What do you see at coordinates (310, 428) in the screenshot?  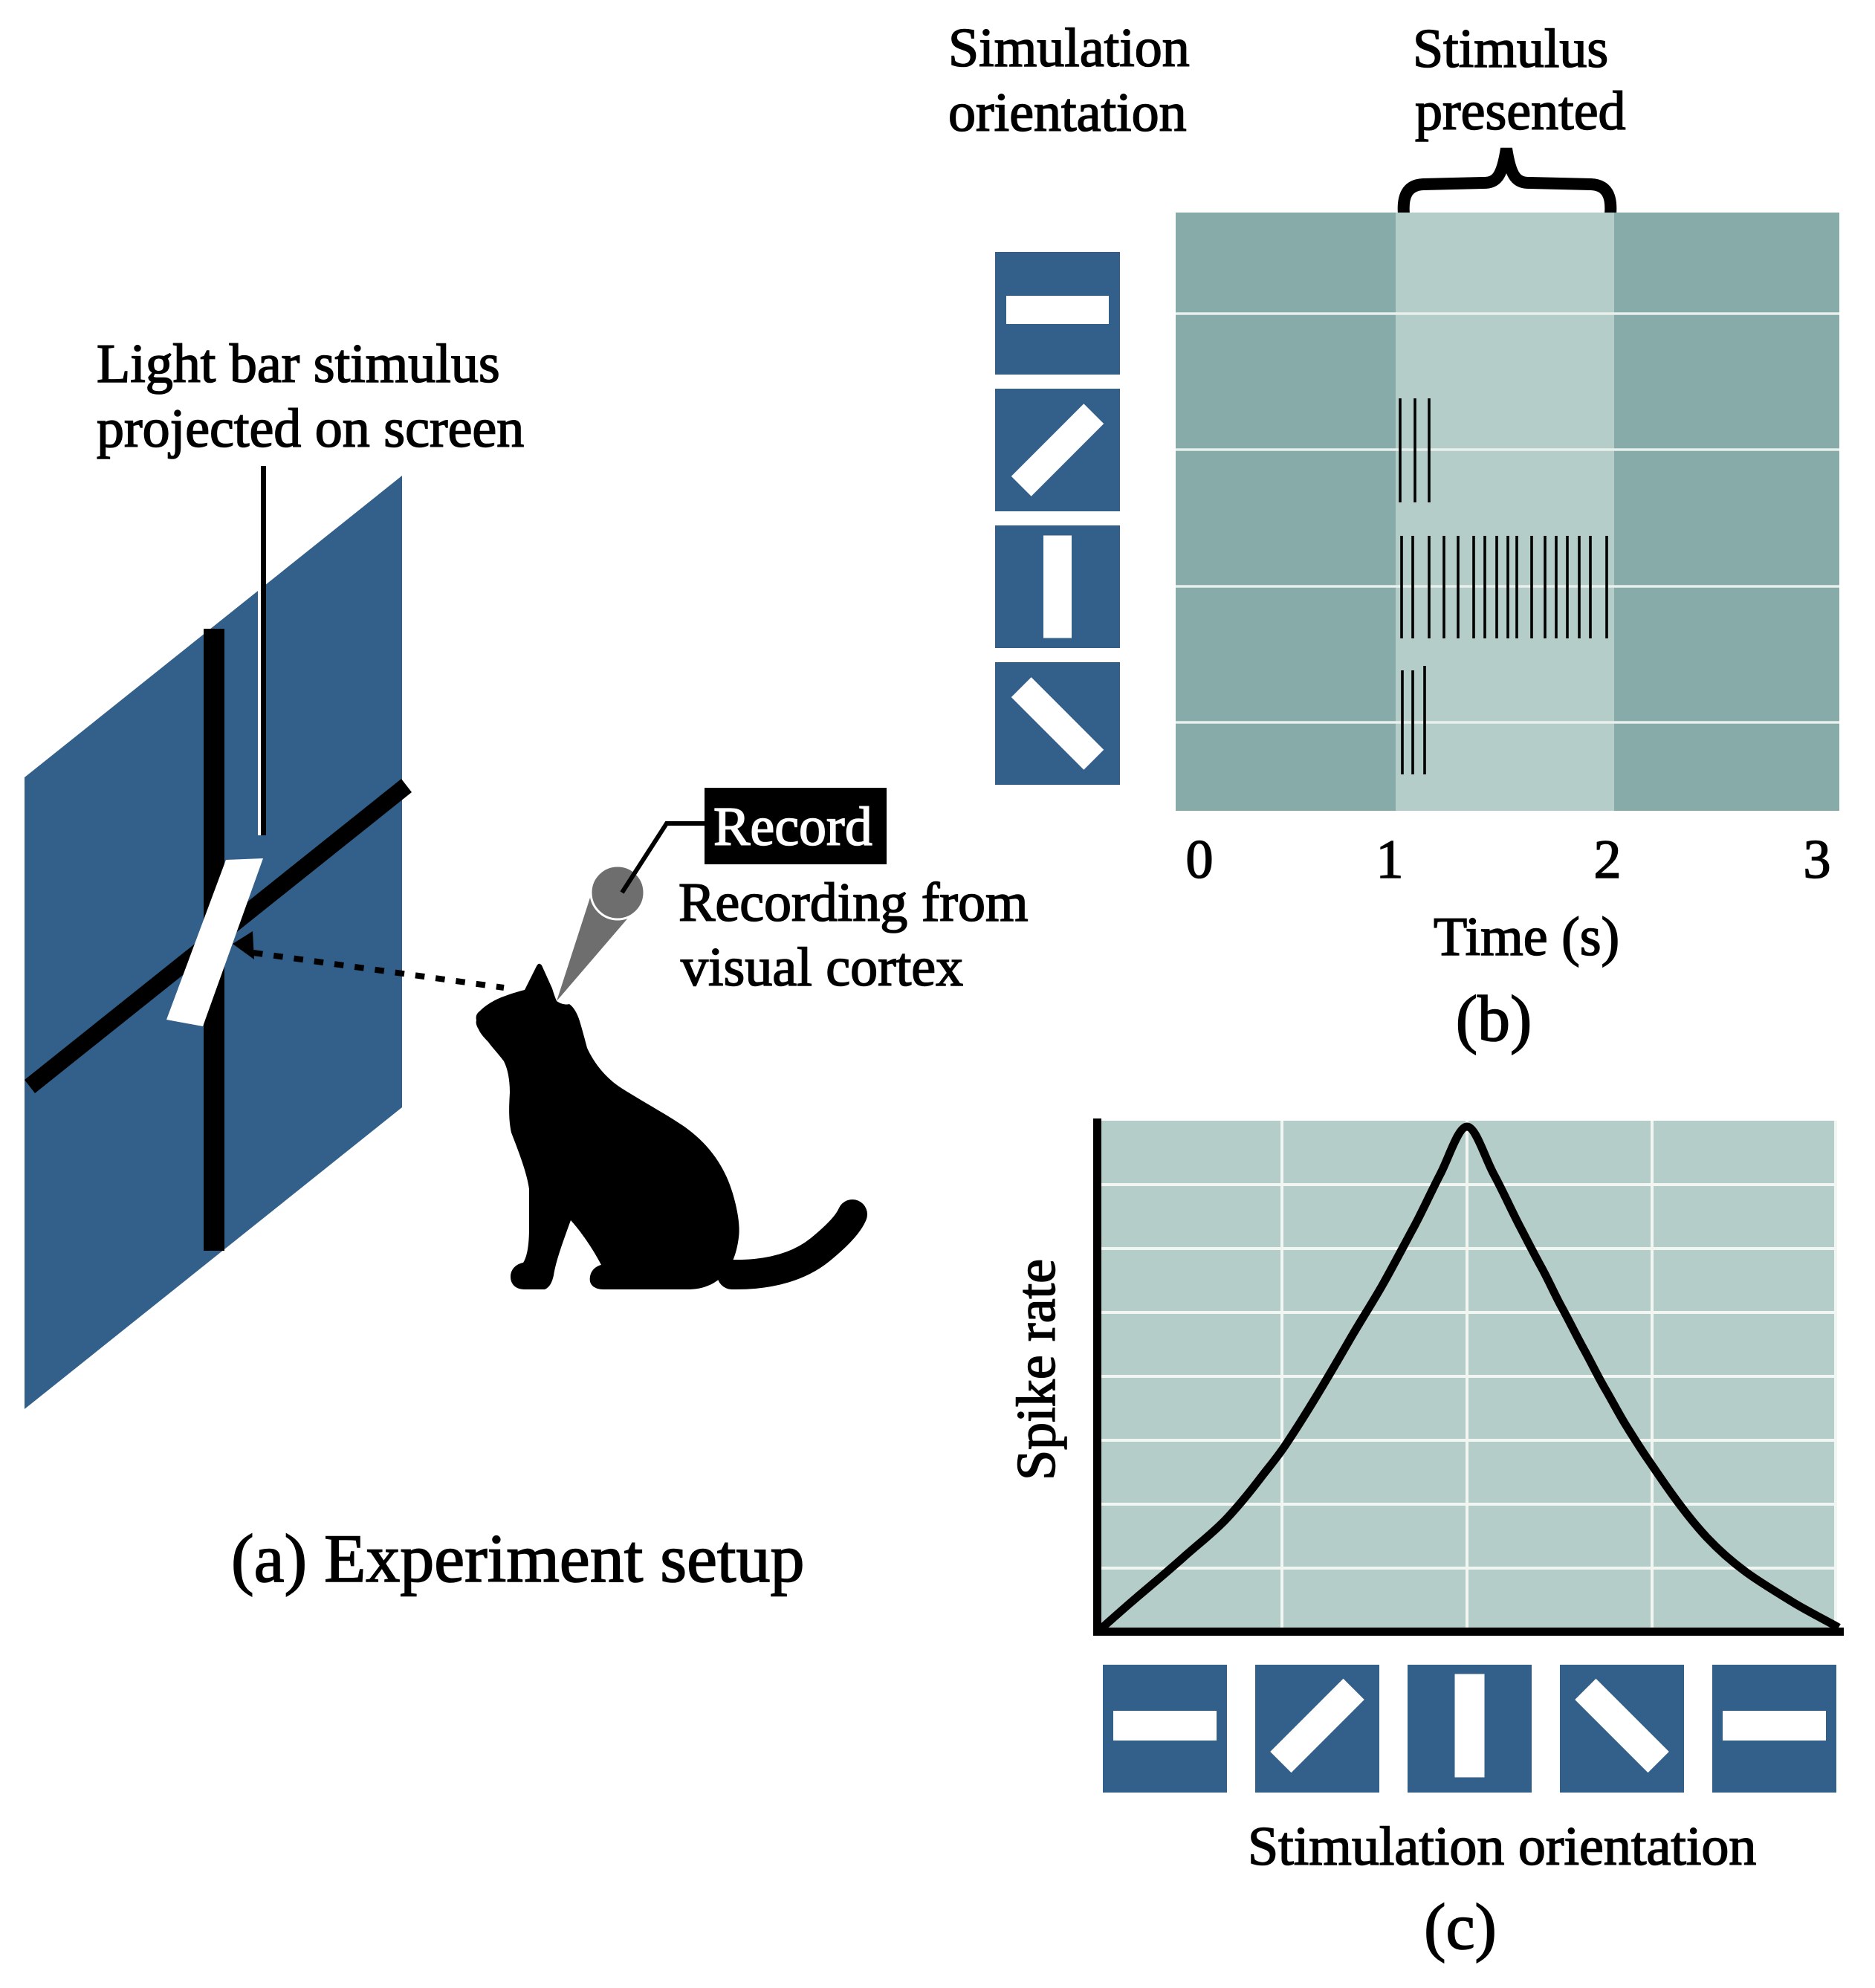 I see `svg-text: projected on screen` at bounding box center [310, 428].